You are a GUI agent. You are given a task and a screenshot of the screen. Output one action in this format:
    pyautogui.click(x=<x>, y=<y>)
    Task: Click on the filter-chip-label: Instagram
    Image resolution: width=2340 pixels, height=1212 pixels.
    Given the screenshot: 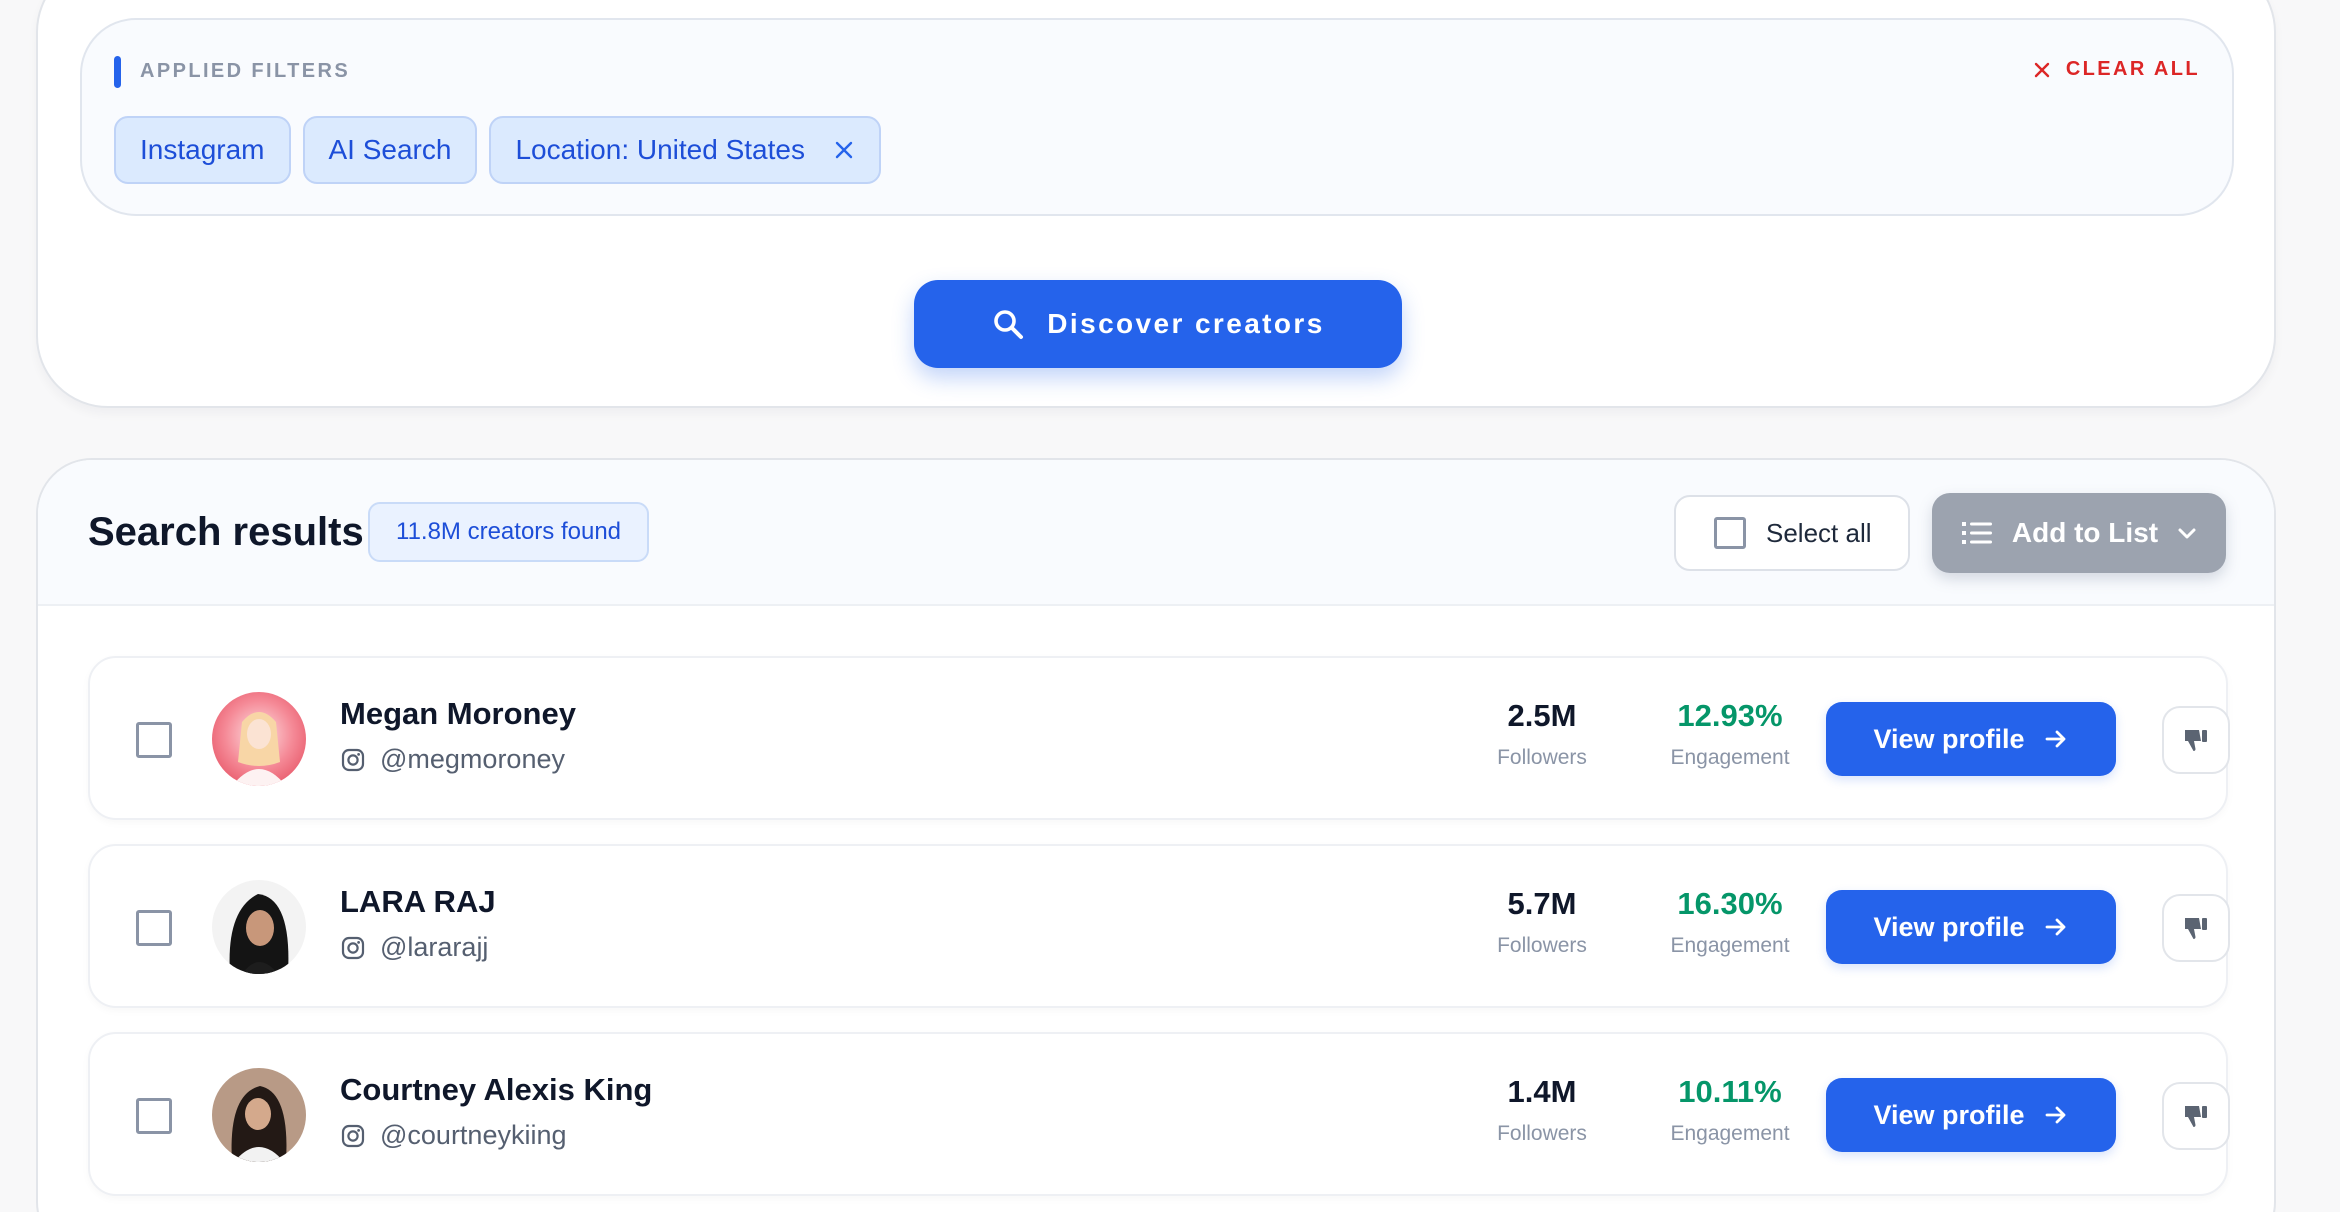 What is the action you would take?
    pyautogui.click(x=202, y=149)
    